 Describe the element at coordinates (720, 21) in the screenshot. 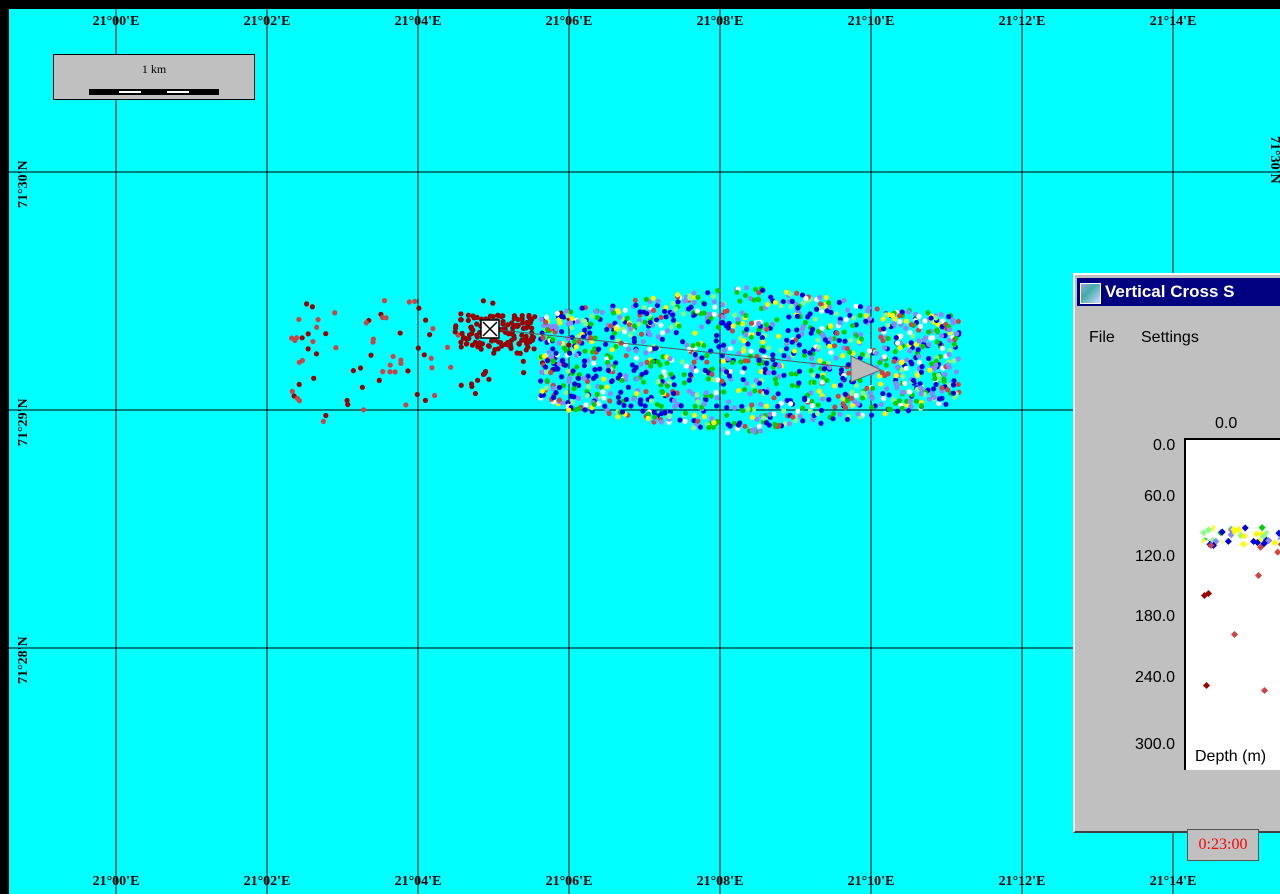

I see `lon-label-top: 21°08'E` at that location.